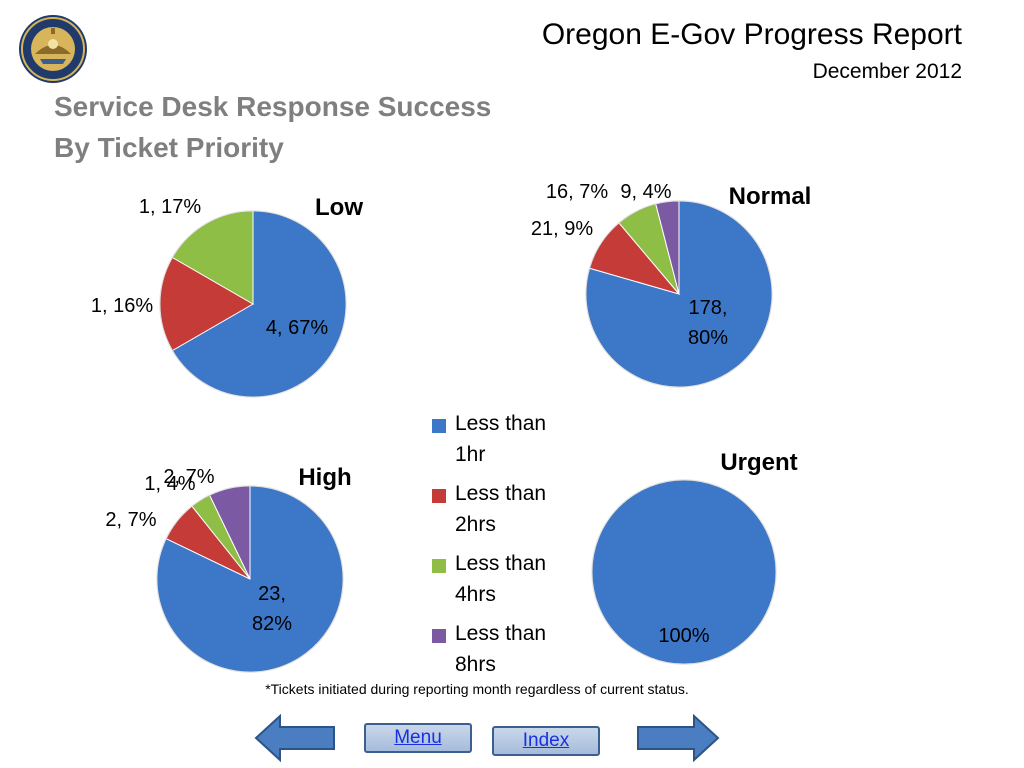 This screenshot has height=768, width=1024. I want to click on subtitle-line-1: Service Desk Response Success, so click(273, 106).